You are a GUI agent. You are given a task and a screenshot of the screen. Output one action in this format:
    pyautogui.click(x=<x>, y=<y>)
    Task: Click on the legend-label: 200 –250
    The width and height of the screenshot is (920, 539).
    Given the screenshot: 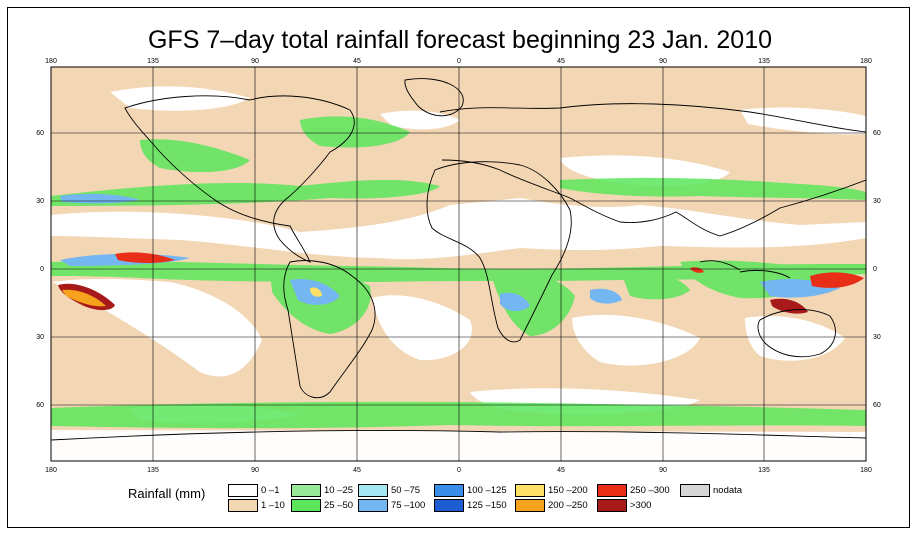 What is the action you would take?
    pyautogui.click(x=568, y=505)
    